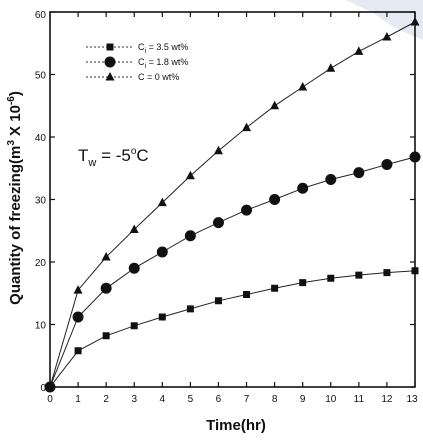  Describe the element at coordinates (163, 399) in the screenshot. I see `x-tick-label: 4` at that location.